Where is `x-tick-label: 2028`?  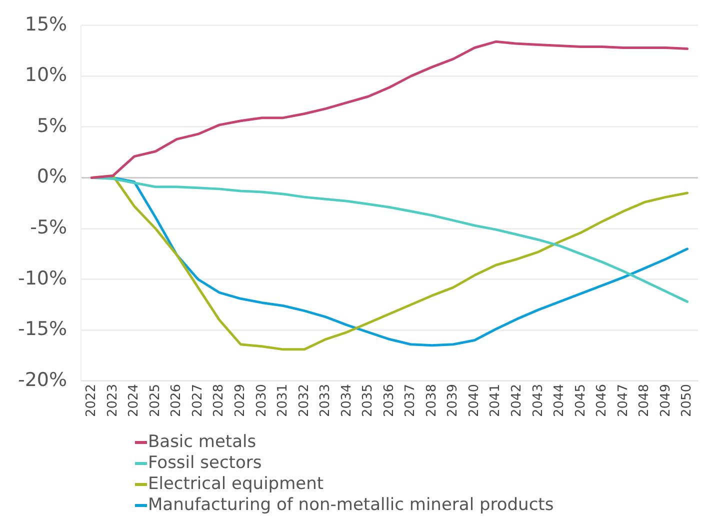 x-tick-label: 2028 is located at coordinates (219, 401).